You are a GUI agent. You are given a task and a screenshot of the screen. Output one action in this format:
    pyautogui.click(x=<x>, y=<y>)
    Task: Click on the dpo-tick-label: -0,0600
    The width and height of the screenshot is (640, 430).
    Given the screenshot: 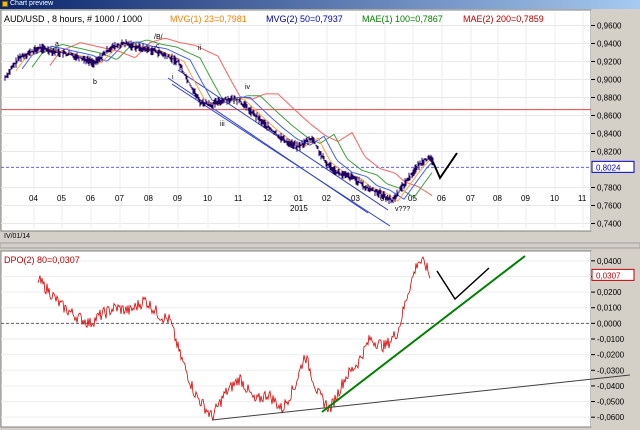 What is the action you would take?
    pyautogui.click(x=611, y=417)
    